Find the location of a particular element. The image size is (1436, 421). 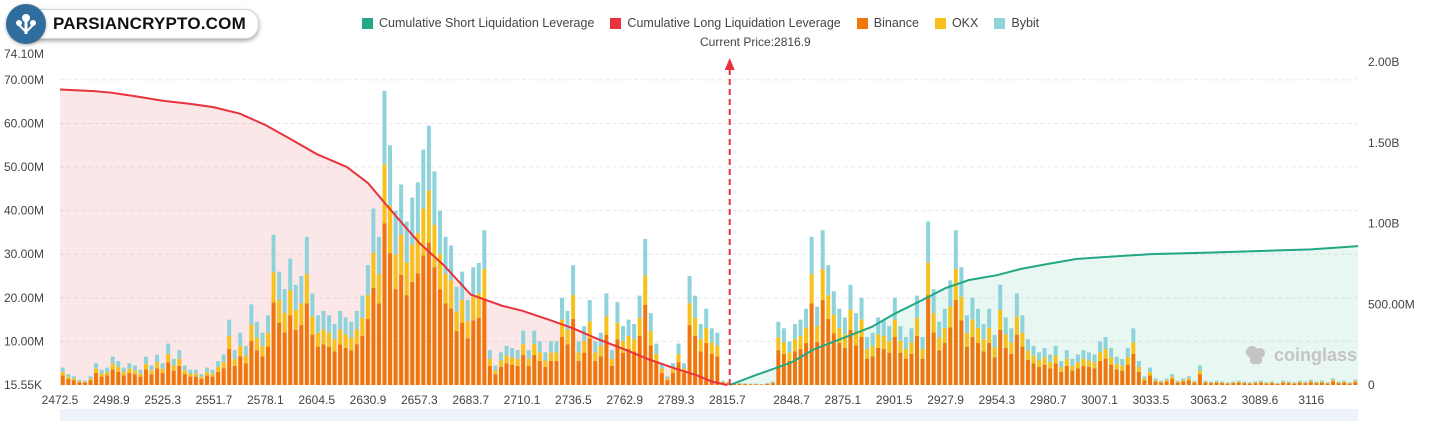

legend-item-short: Cumulative Short Liquidation Leverage is located at coordinates (478, 23).